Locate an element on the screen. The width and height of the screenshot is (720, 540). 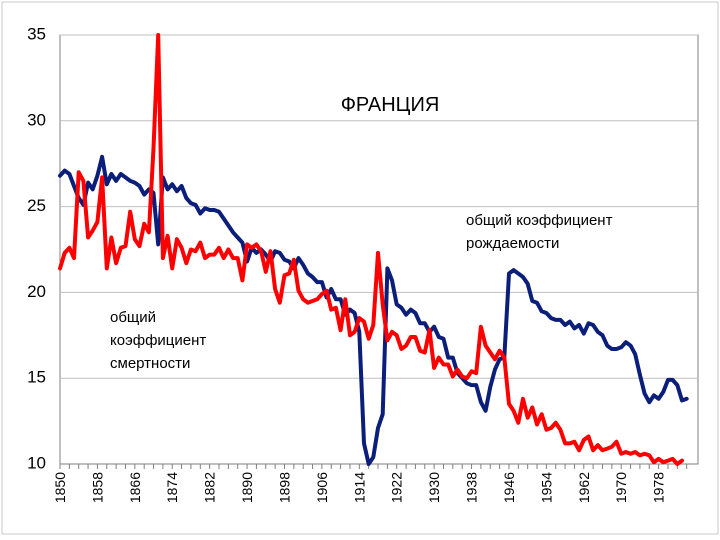
x-tick-label: 1914 is located at coordinates (359, 487).